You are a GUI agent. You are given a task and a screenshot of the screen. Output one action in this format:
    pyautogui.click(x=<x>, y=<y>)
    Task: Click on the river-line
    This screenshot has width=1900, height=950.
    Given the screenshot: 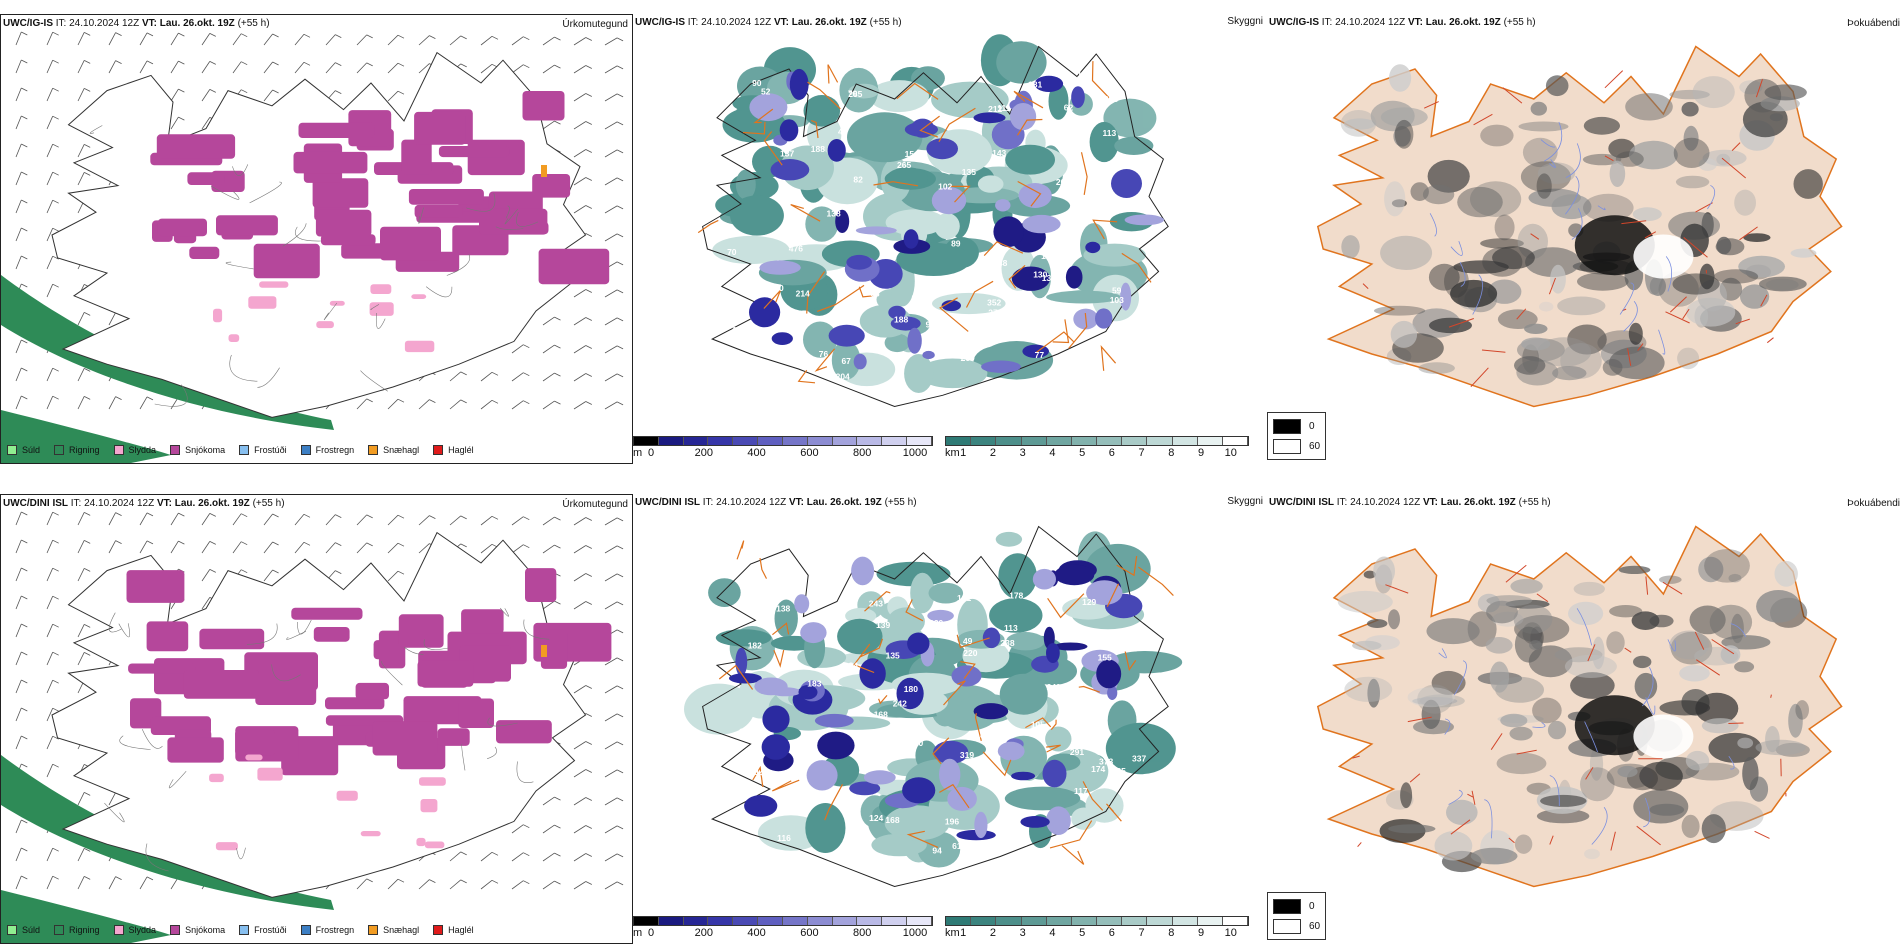 What is the action you would take?
    pyautogui.click(x=1460, y=678)
    